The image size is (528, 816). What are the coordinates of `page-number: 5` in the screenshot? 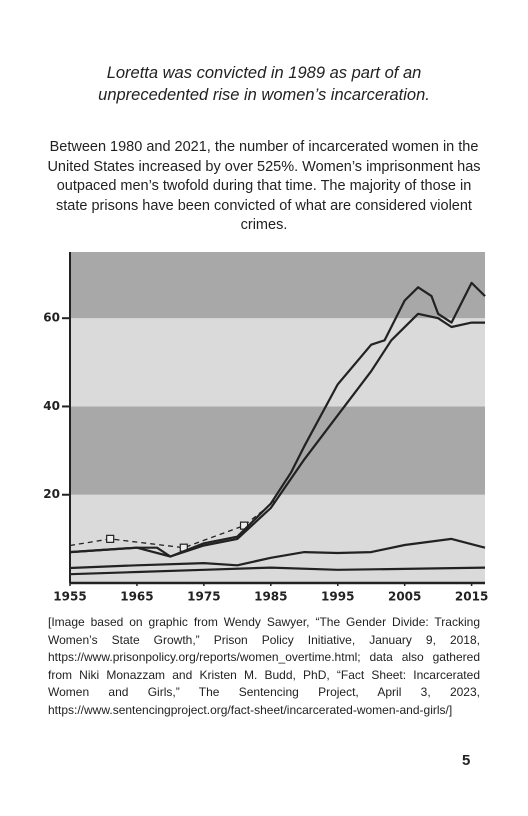 It's located at (466, 760).